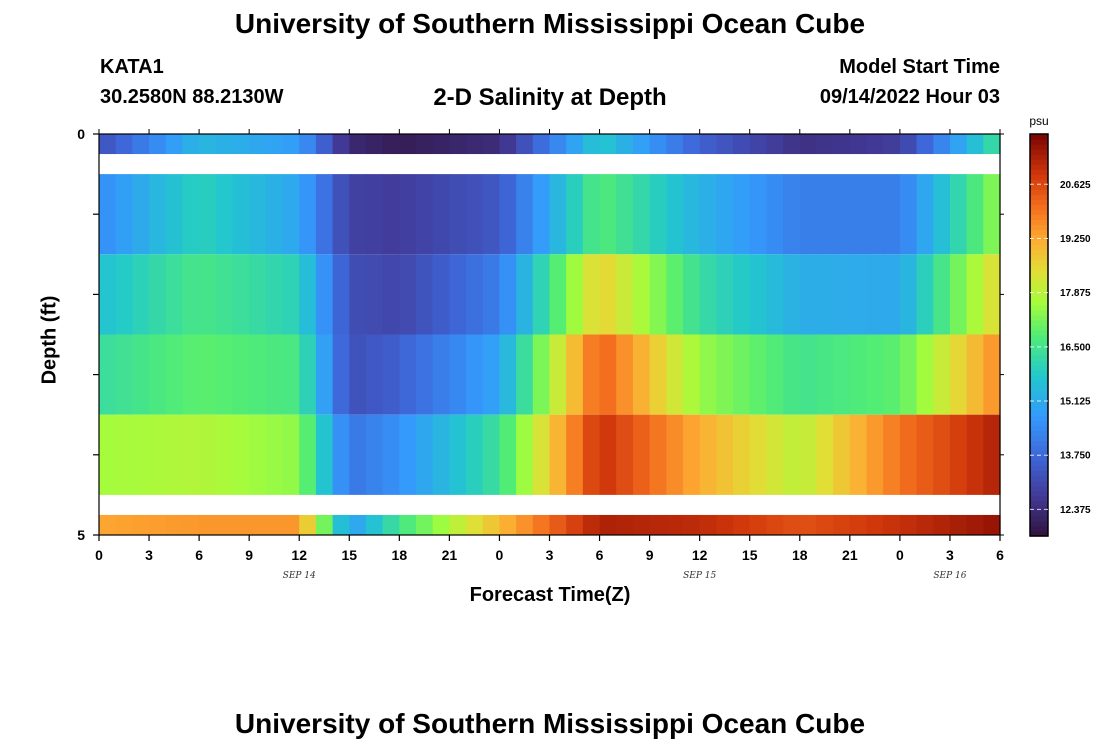 The image size is (1100, 750). Describe the element at coordinates (949, 576) in the screenshot. I see `date-label: SEP 16` at that location.